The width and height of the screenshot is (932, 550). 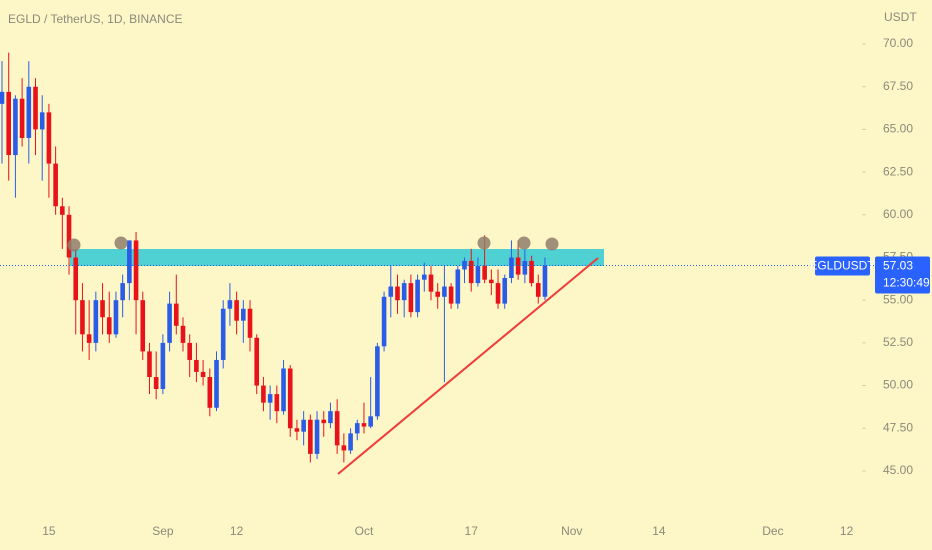 I want to click on x-tick-label: Sep, so click(x=163, y=531).